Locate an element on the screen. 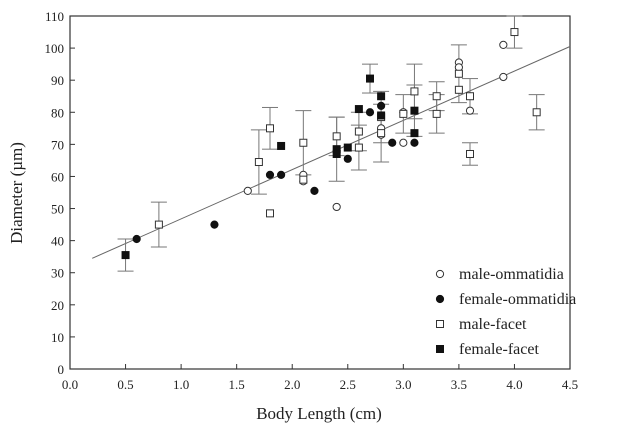  y-tick-label: 100 is located at coordinates (55, 48).